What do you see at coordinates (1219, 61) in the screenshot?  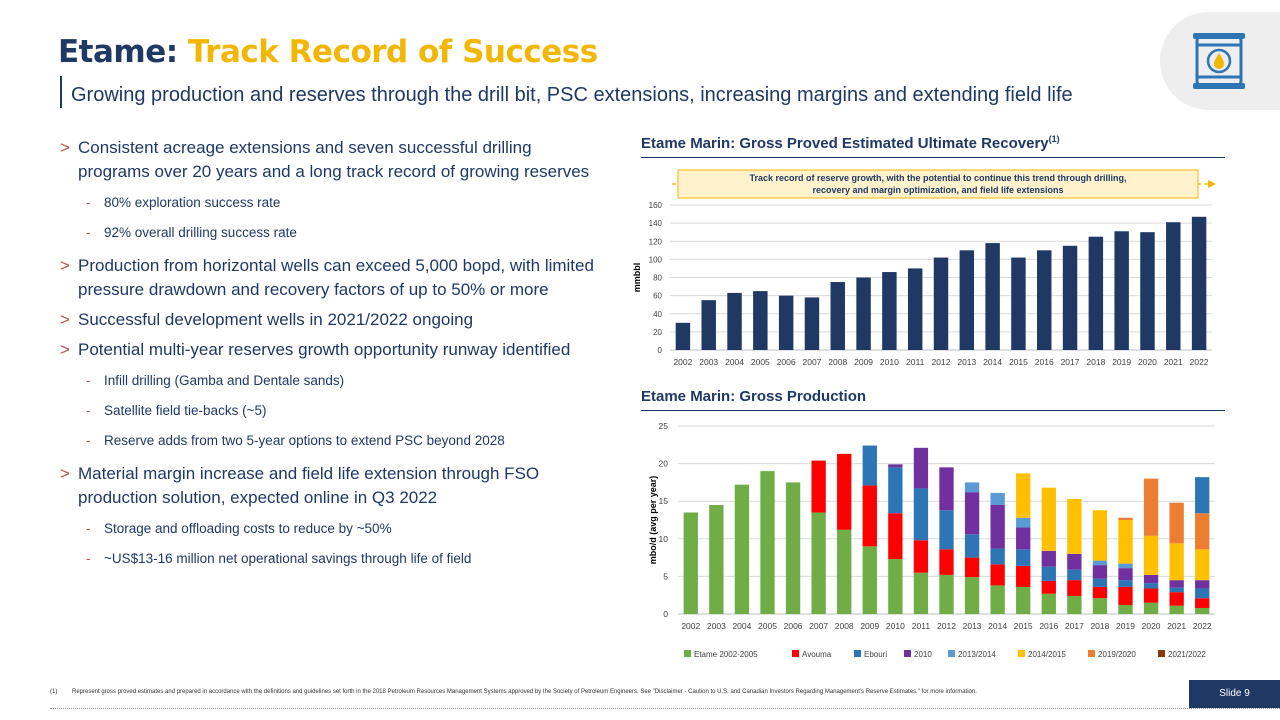 I see `oil-barrel-icon` at bounding box center [1219, 61].